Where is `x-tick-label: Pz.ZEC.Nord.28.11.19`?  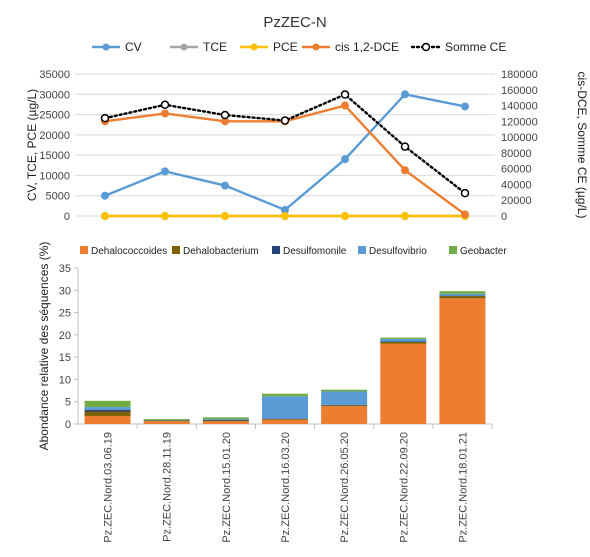
x-tick-label: Pz.ZEC.Nord.28.11.19 is located at coordinates (168, 487).